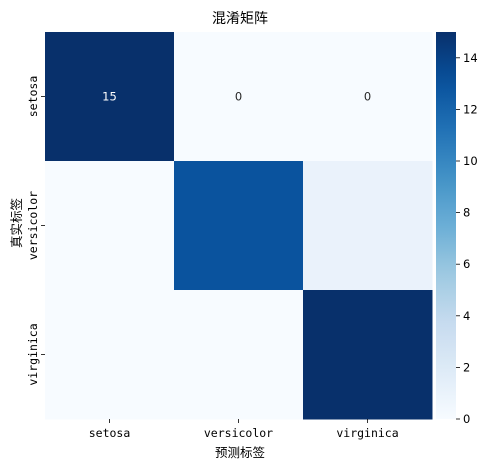 The image size is (499, 467). What do you see at coordinates (466, 316) in the screenshot?
I see `colorbar-tick-label: 4` at bounding box center [466, 316].